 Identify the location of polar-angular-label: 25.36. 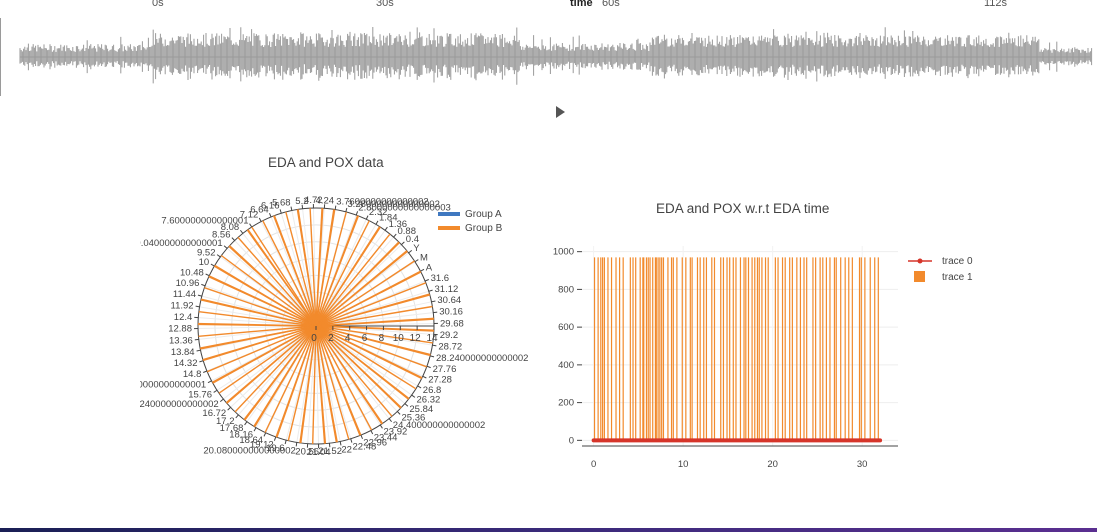
(414, 417).